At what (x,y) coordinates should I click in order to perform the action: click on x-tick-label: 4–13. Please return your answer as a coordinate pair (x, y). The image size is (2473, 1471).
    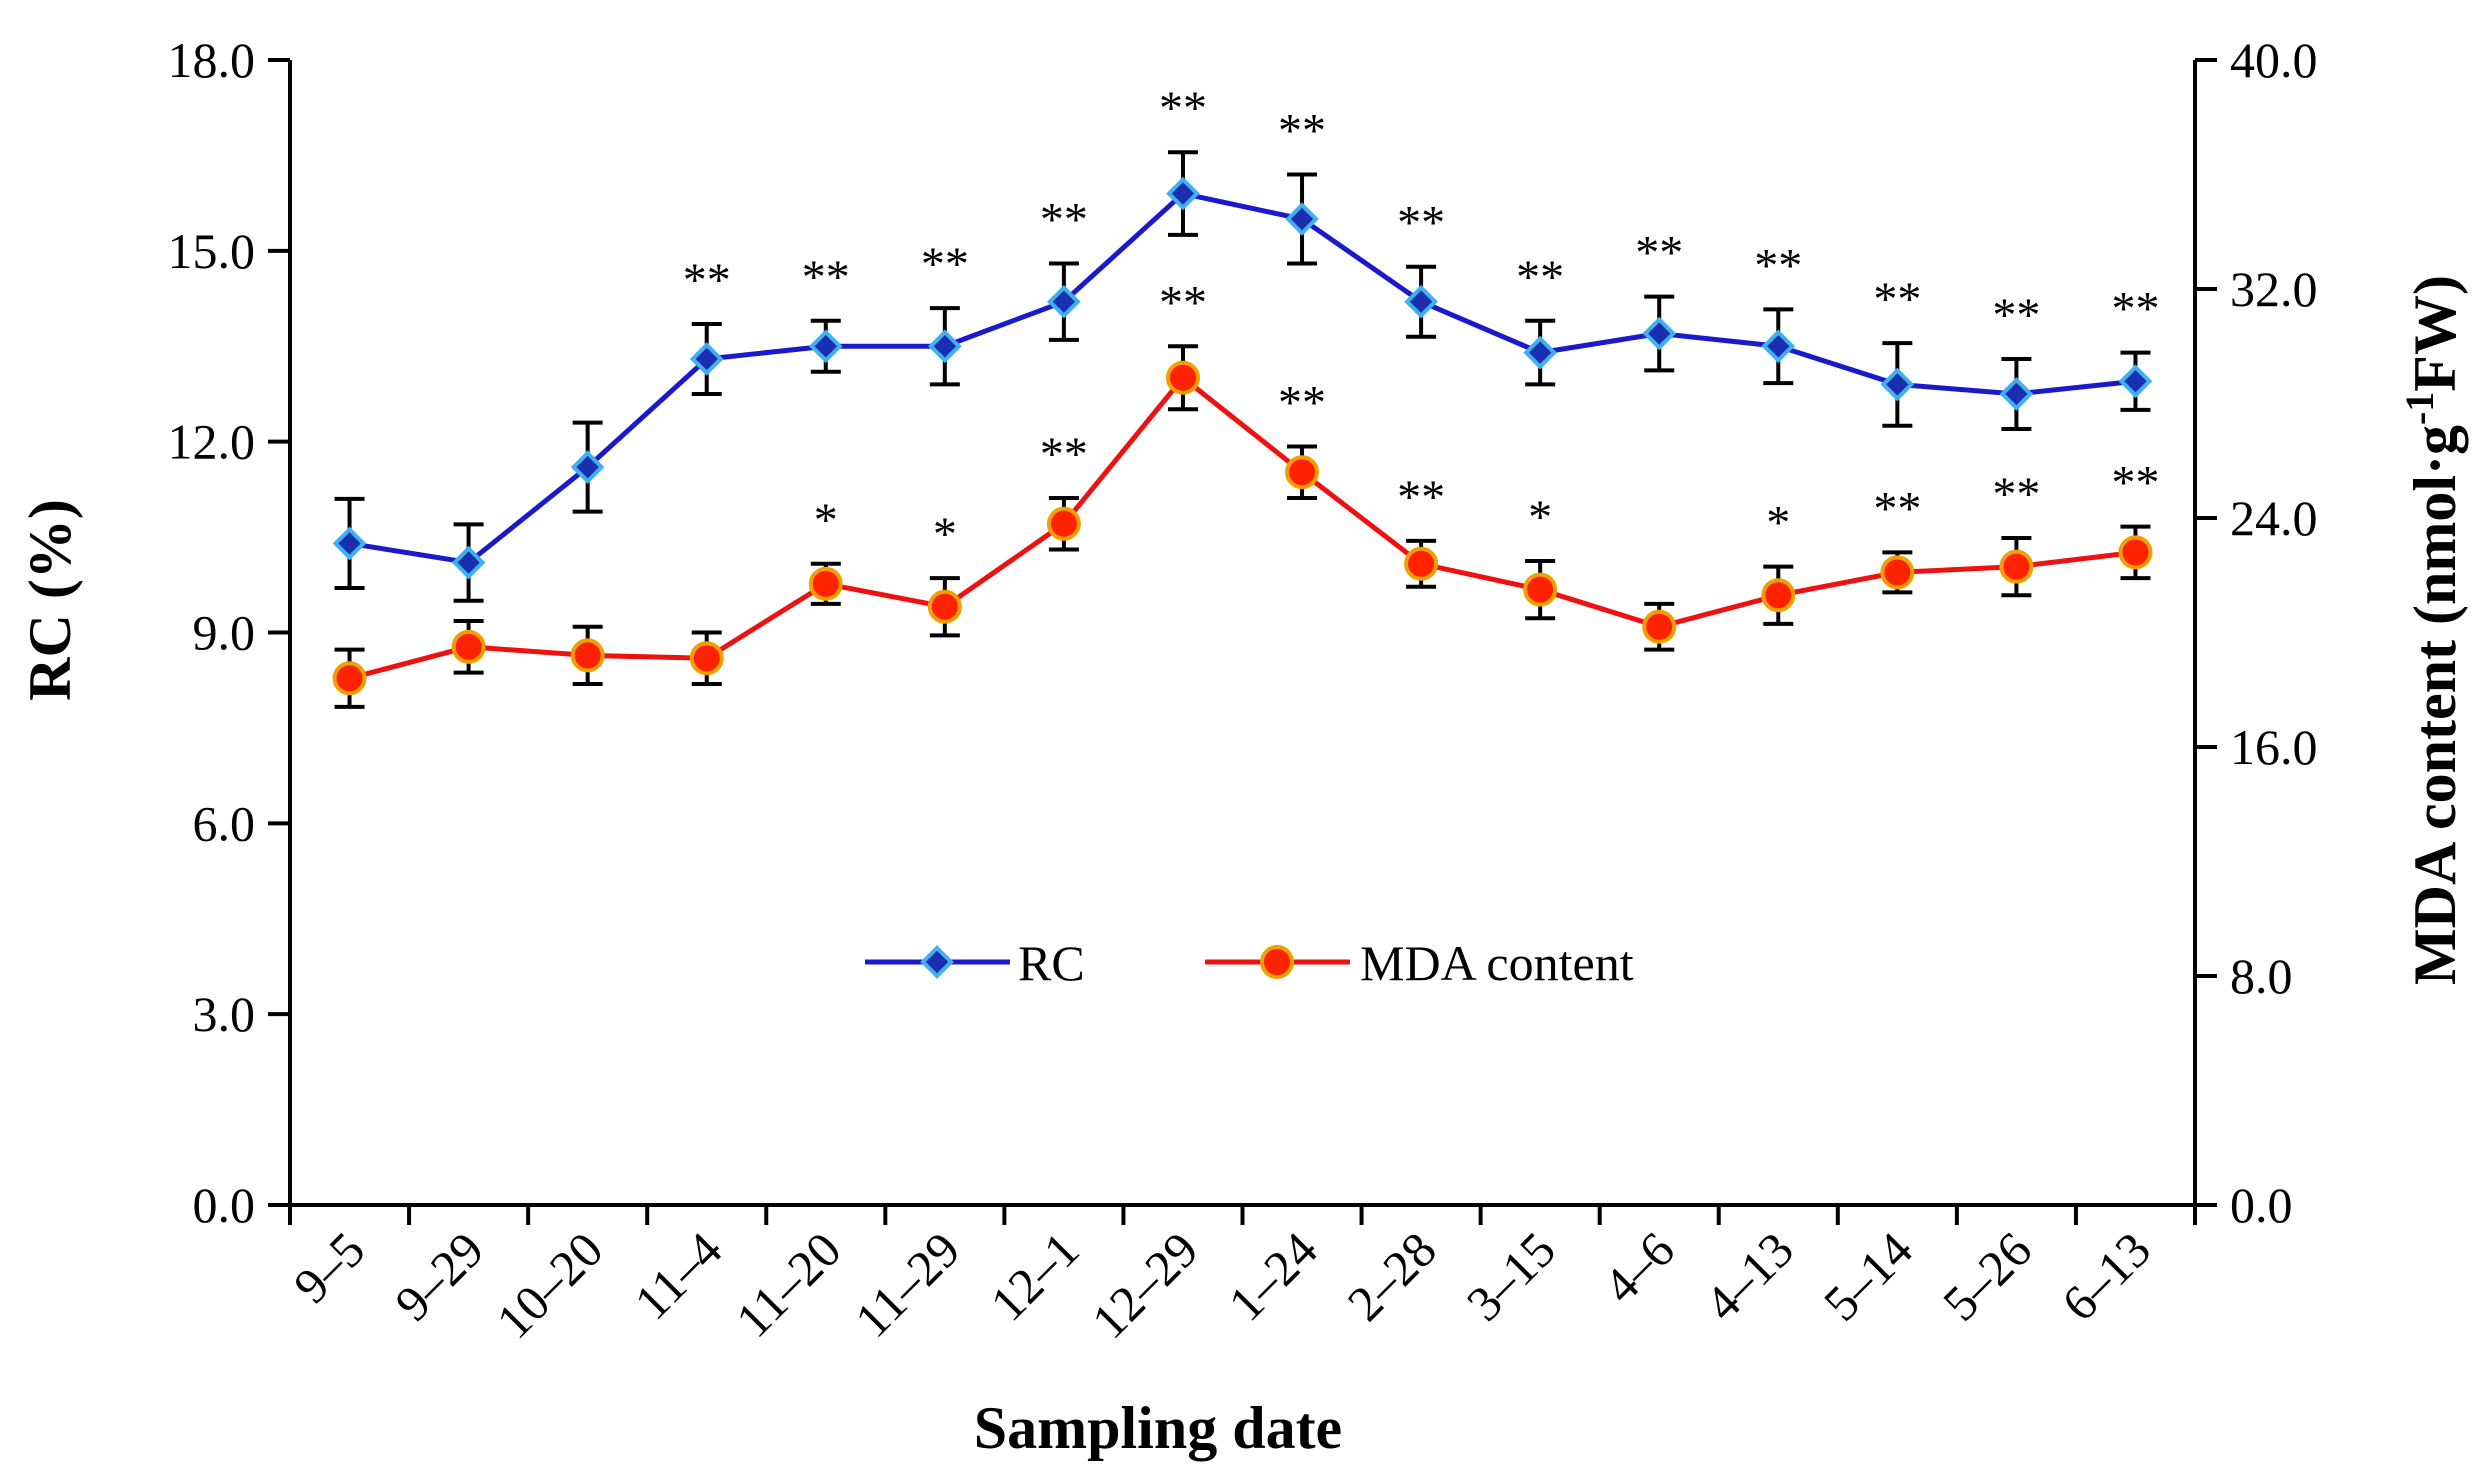
    Looking at the image, I should click on (1749, 1276).